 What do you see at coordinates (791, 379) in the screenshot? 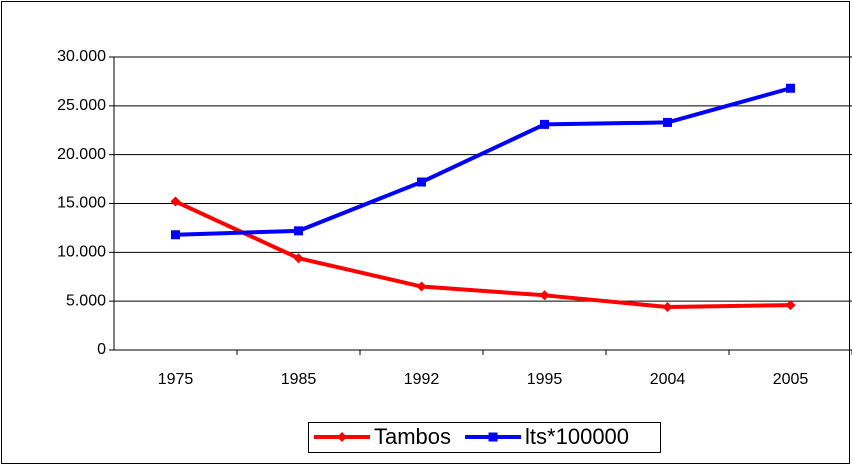
I see `x-tick-label: 2005` at bounding box center [791, 379].